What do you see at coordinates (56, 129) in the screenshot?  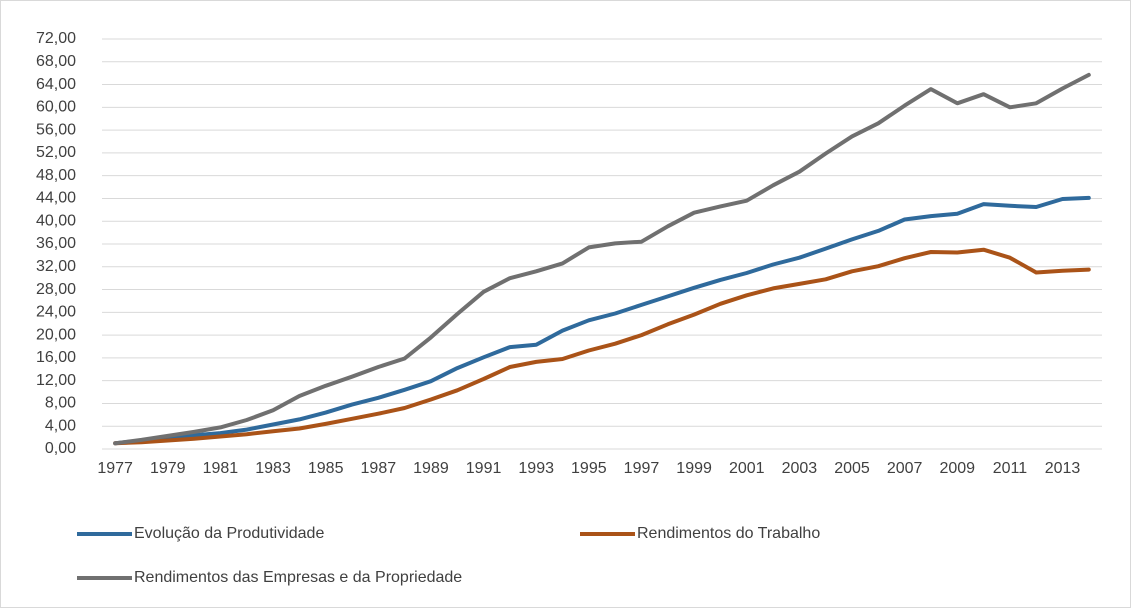 I see `y-tick-label: 56,00` at bounding box center [56, 129].